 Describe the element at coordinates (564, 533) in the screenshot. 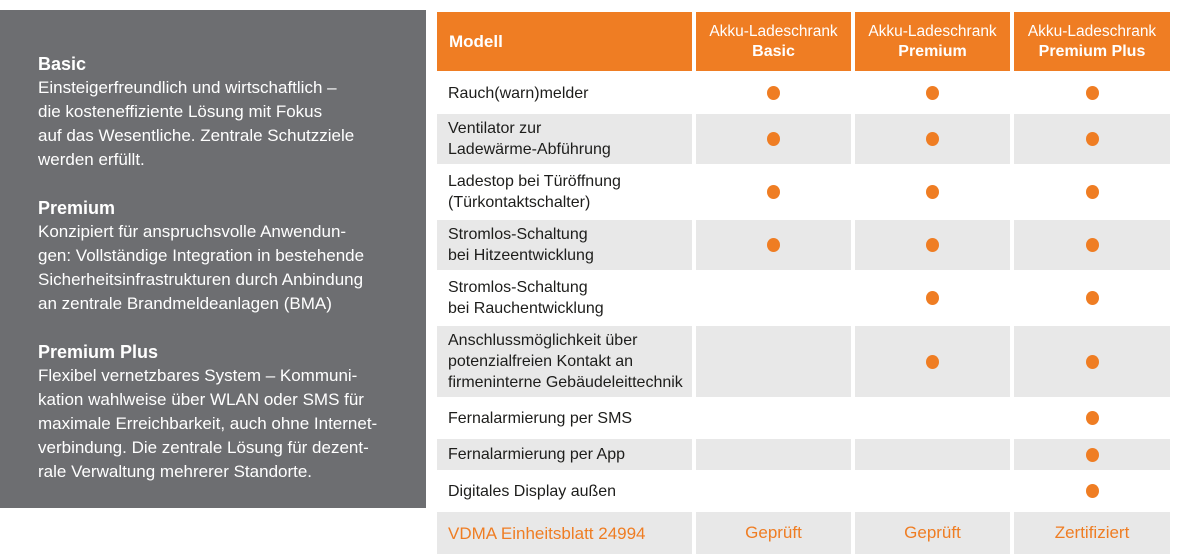

I see `feature-label: VDMA Einheitsblatt 24994` at that location.